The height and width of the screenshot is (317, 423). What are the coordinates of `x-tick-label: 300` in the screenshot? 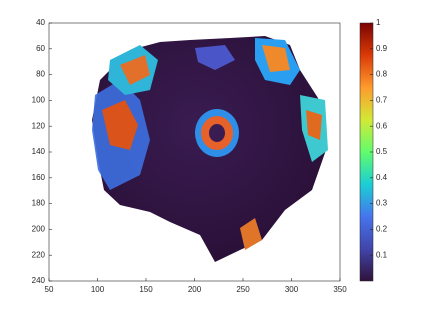 It's located at (292, 289).